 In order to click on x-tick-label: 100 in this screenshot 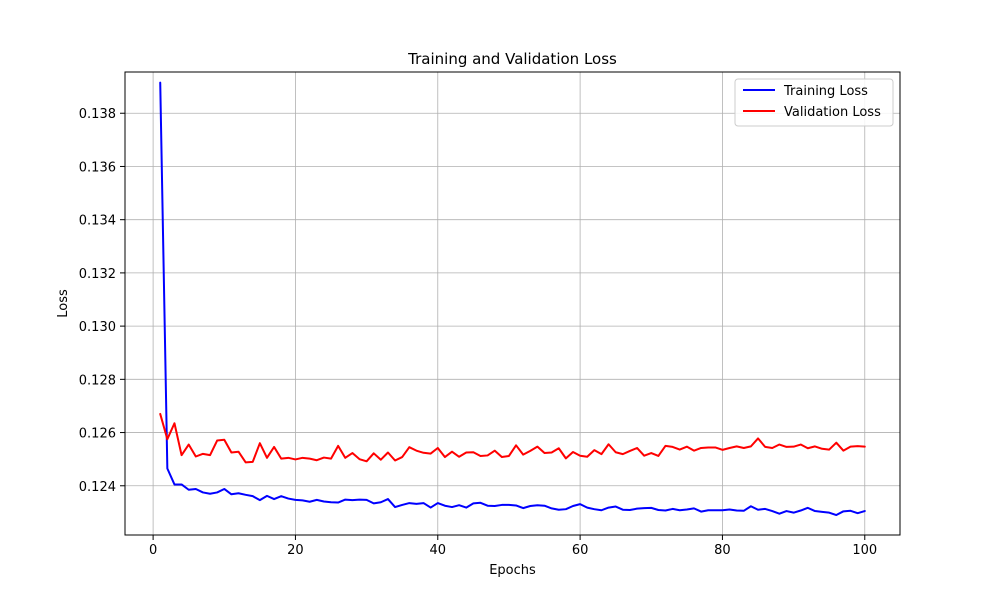, I will do `click(864, 550)`.